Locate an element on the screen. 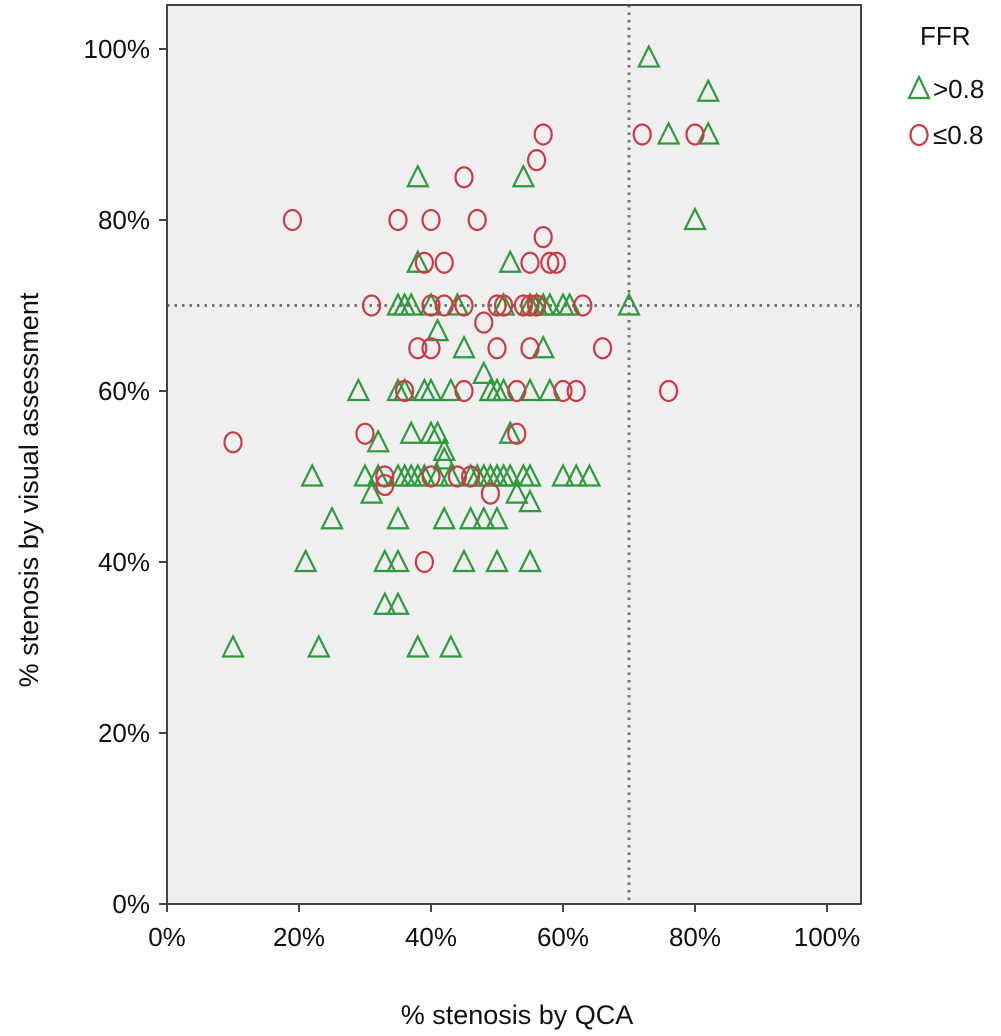  y-tick-label: 100% is located at coordinates (117, 49).